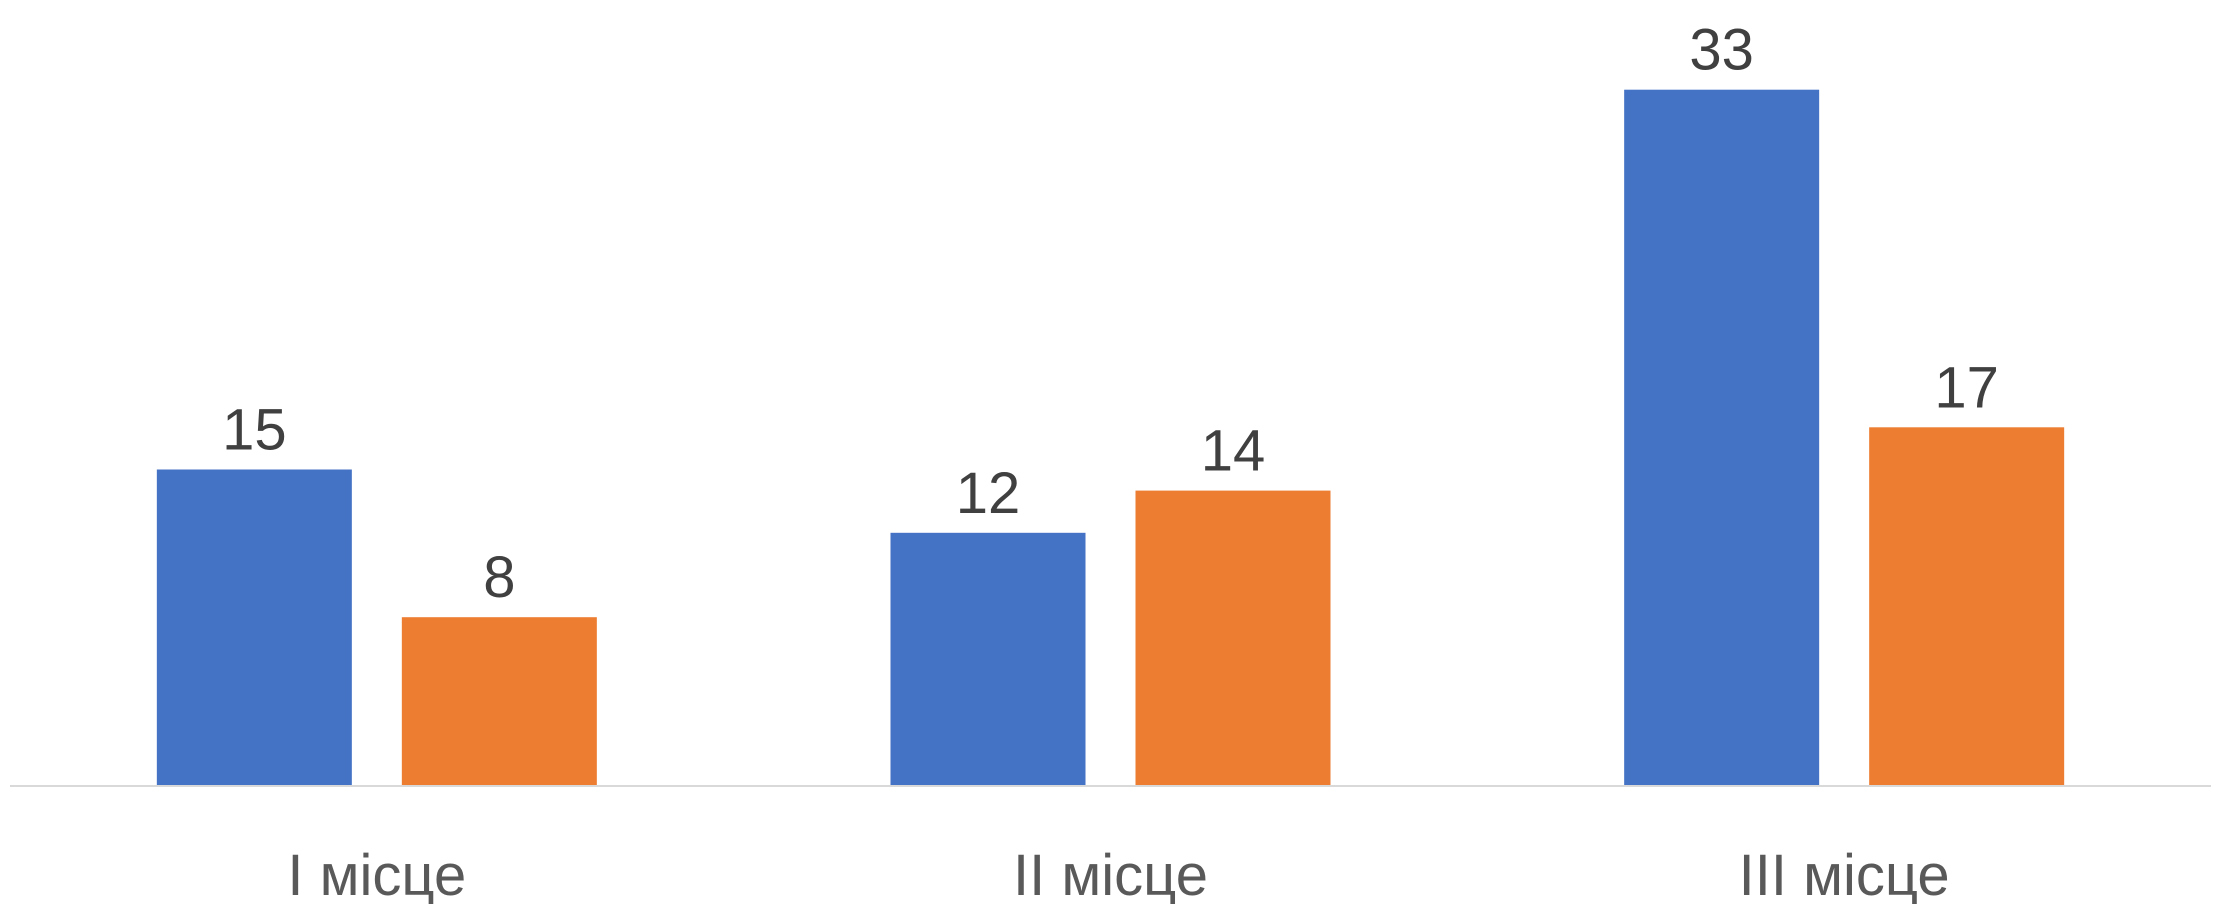 The height and width of the screenshot is (904, 2221). Describe the element at coordinates (1110, 873) in the screenshot. I see `category-label-2: II місце` at that location.